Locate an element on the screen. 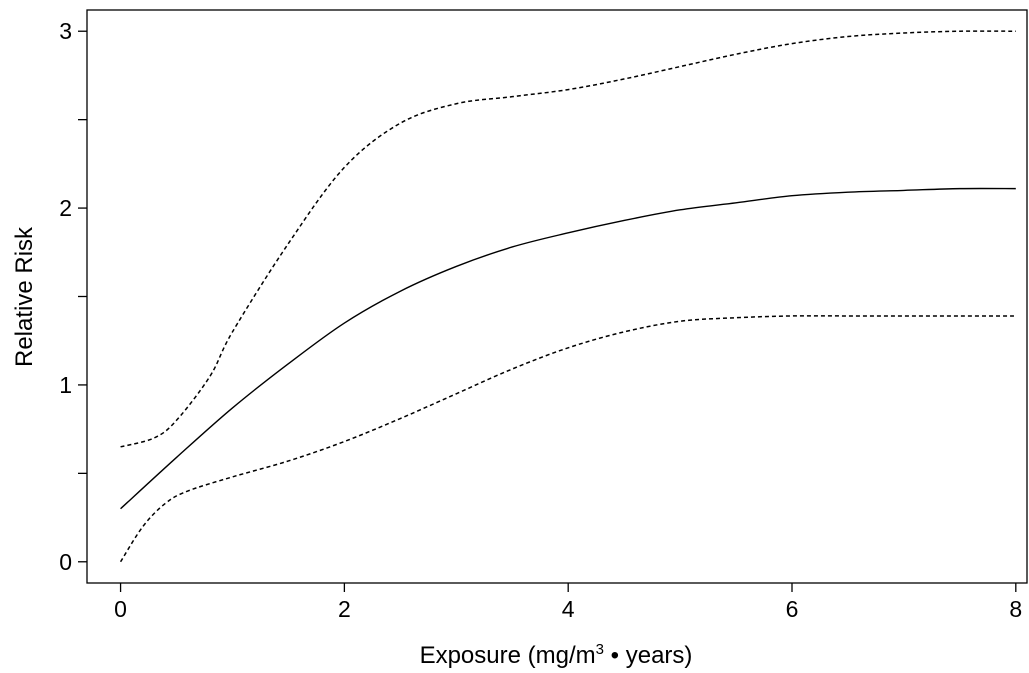  x-axis: 0 2 4 6 8 is located at coordinates (568, 602).